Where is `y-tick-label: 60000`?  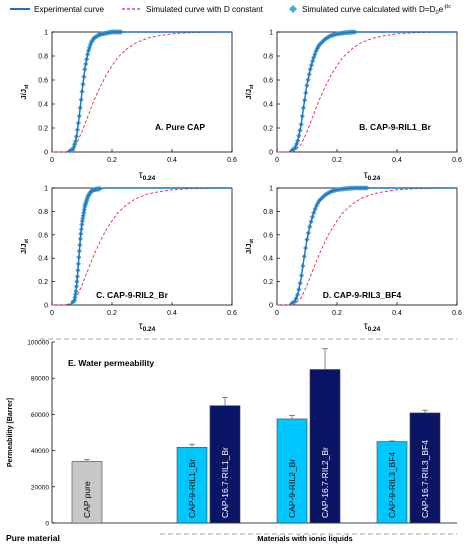
y-tick-label: 60000 is located at coordinates (40, 415).